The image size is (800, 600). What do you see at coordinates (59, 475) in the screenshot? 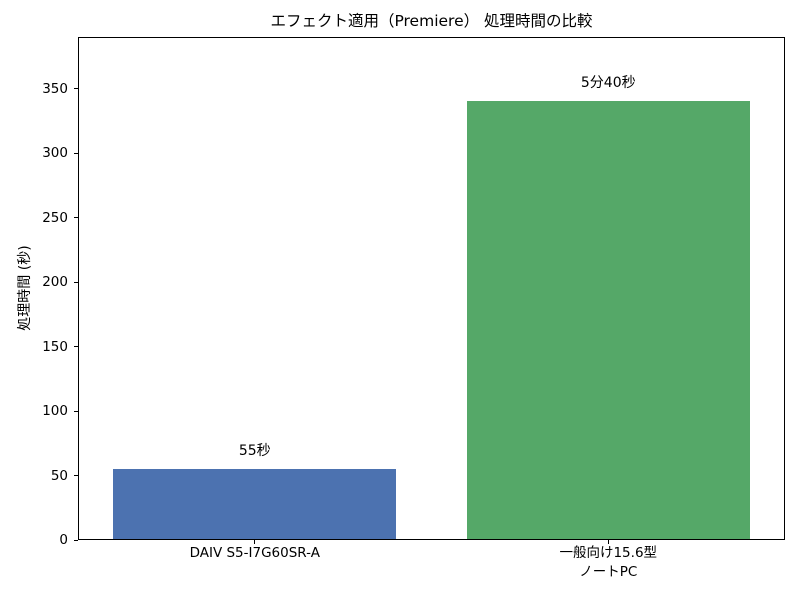
I see `y-tick-label: 50` at bounding box center [59, 475].